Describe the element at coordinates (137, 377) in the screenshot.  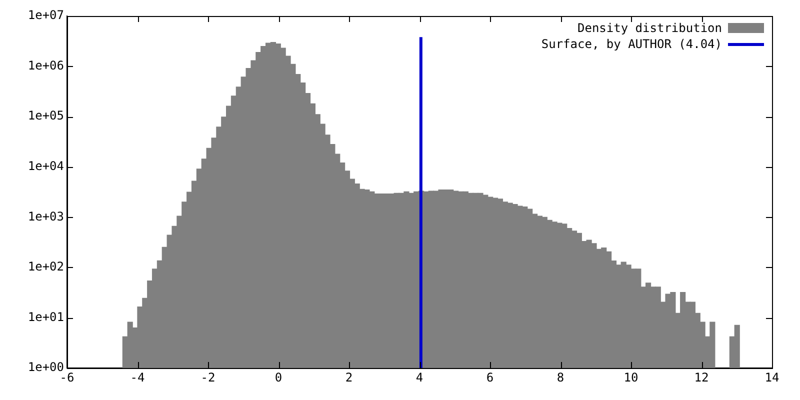
I see `x-tick-label: -4` at that location.